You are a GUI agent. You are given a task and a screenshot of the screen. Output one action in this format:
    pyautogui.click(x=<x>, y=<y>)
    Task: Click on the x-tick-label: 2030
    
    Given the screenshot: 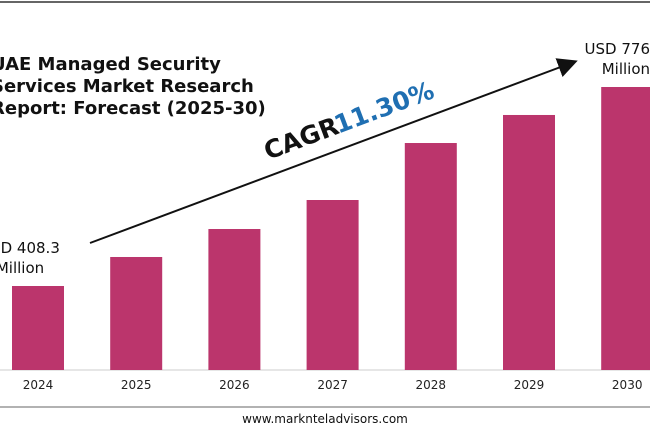 What is the action you would take?
    pyautogui.click(x=627, y=385)
    